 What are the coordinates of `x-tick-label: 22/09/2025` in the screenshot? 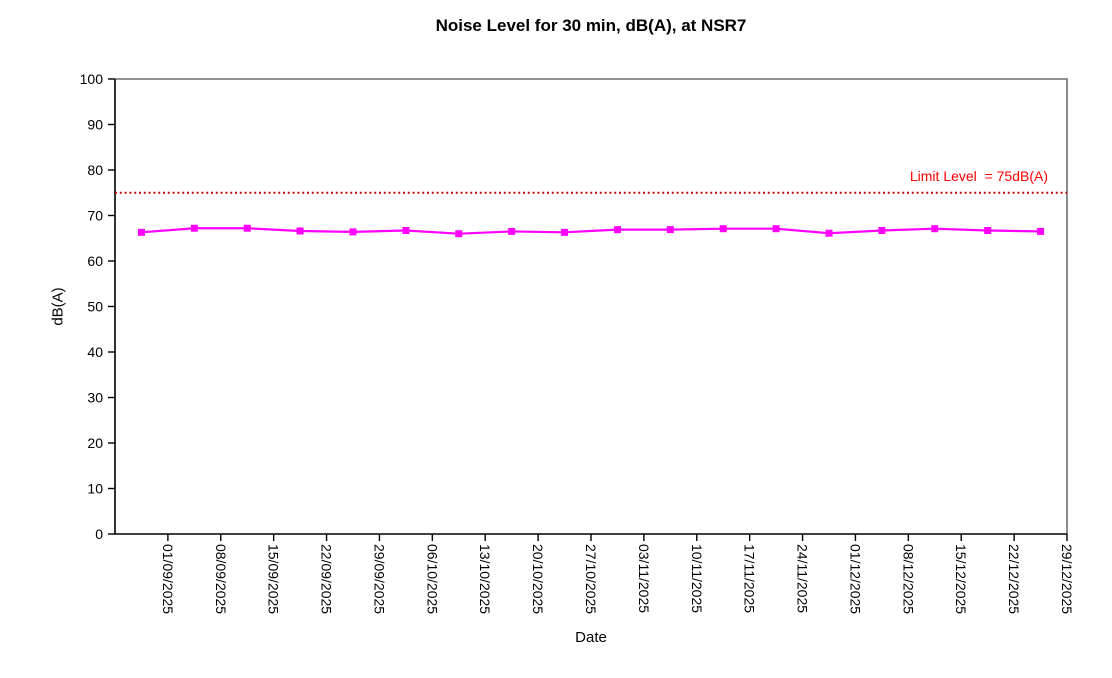 It's located at (327, 579).